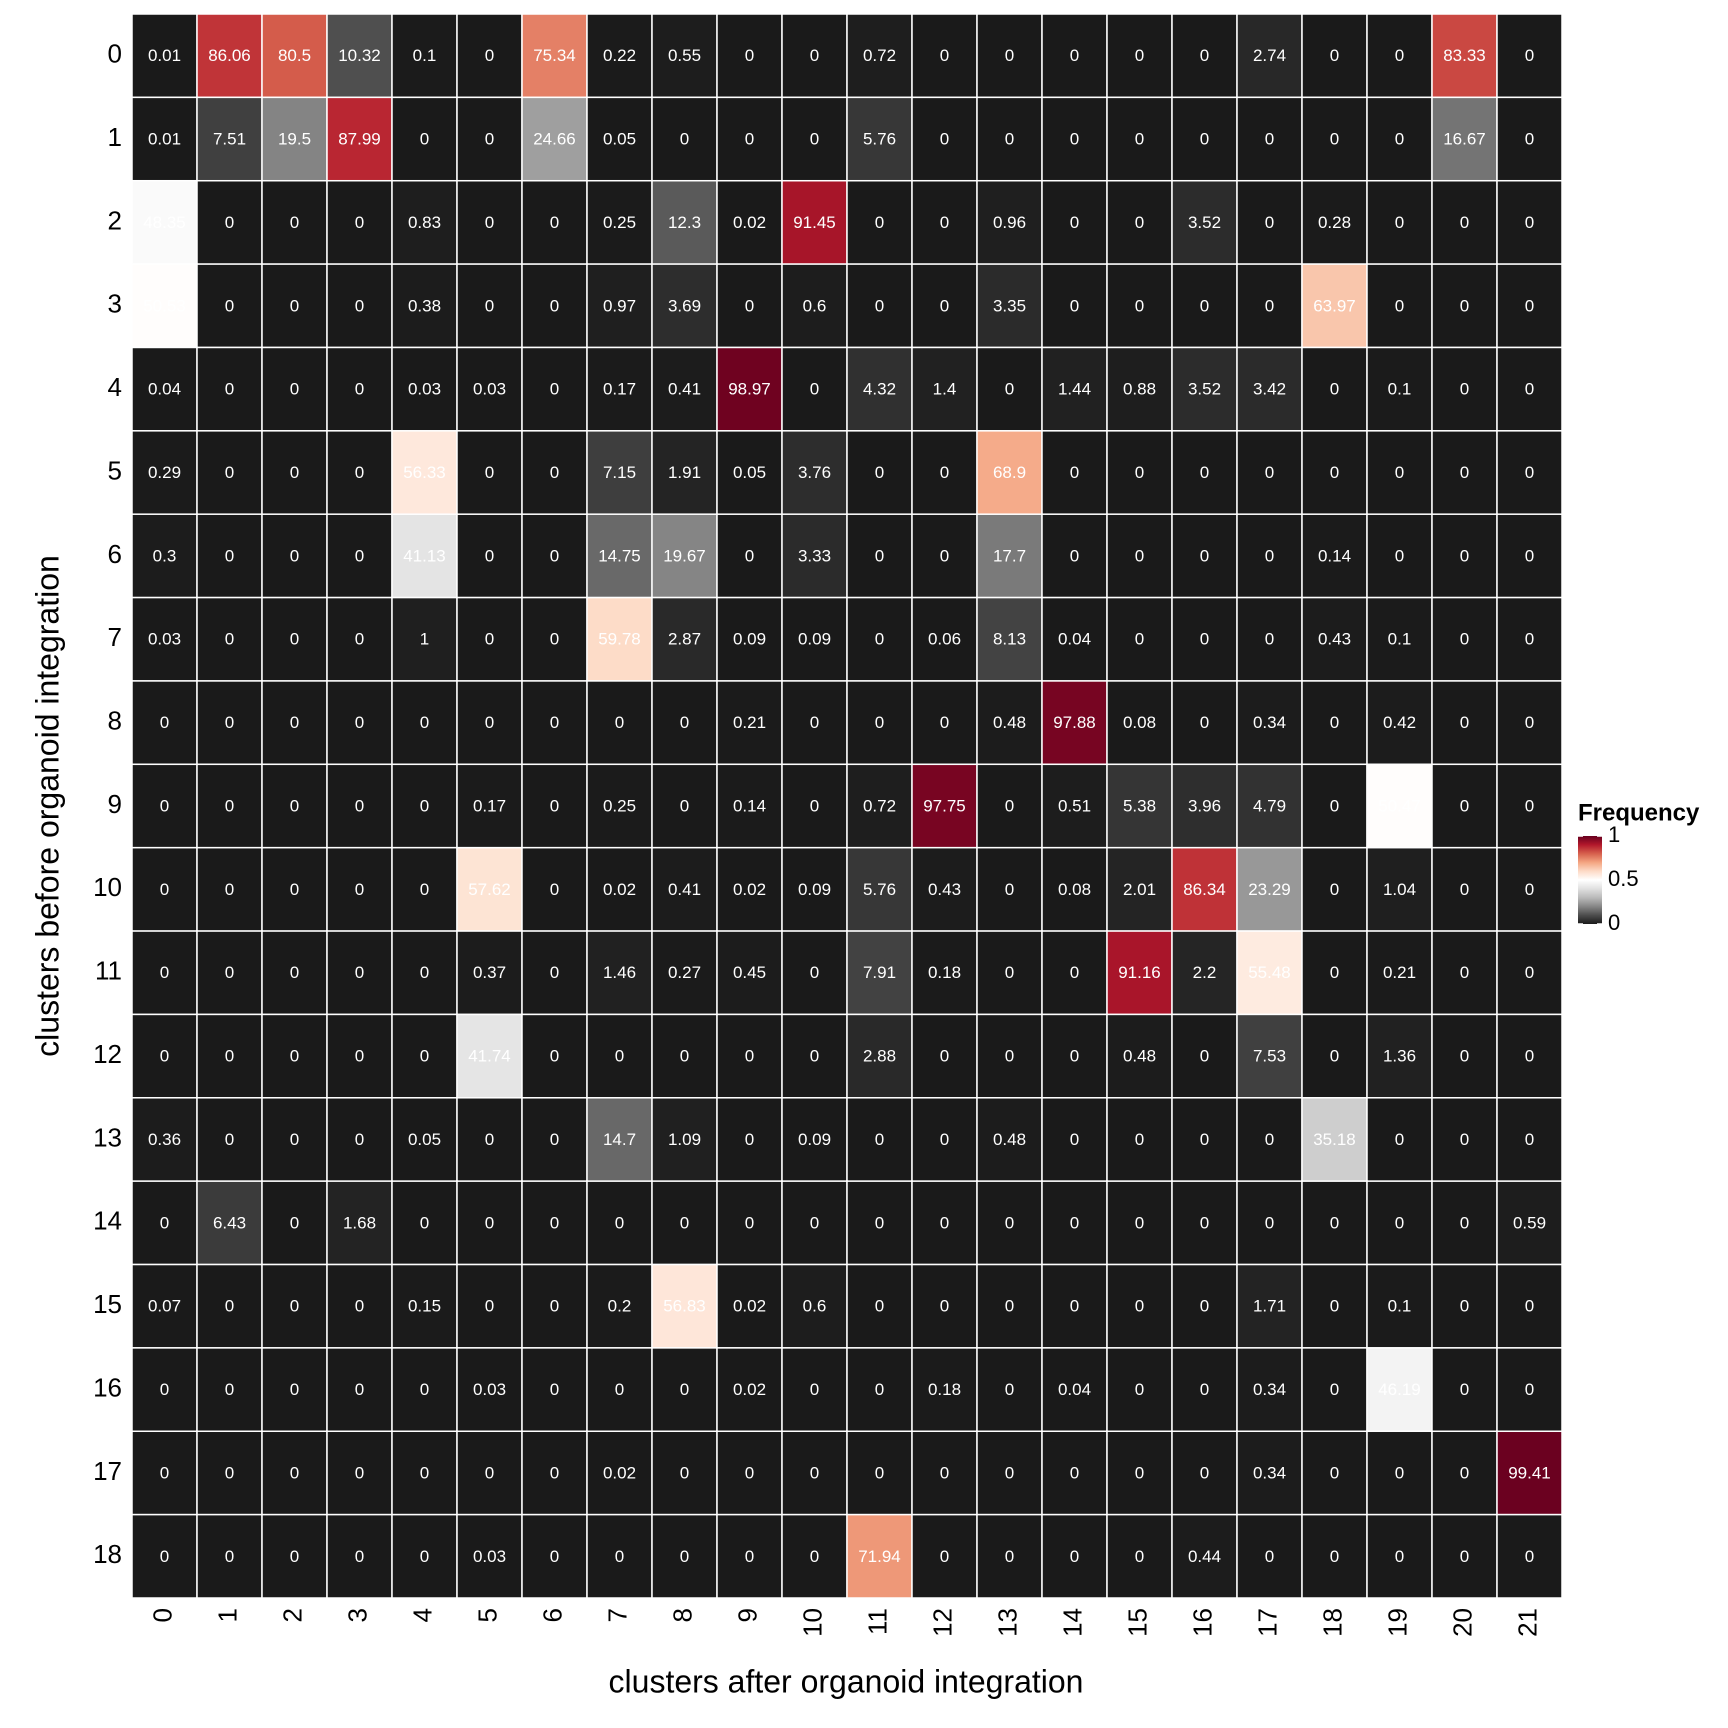 The image size is (1728, 1728). I want to click on cell-label: 0.48, so click(1009, 1139).